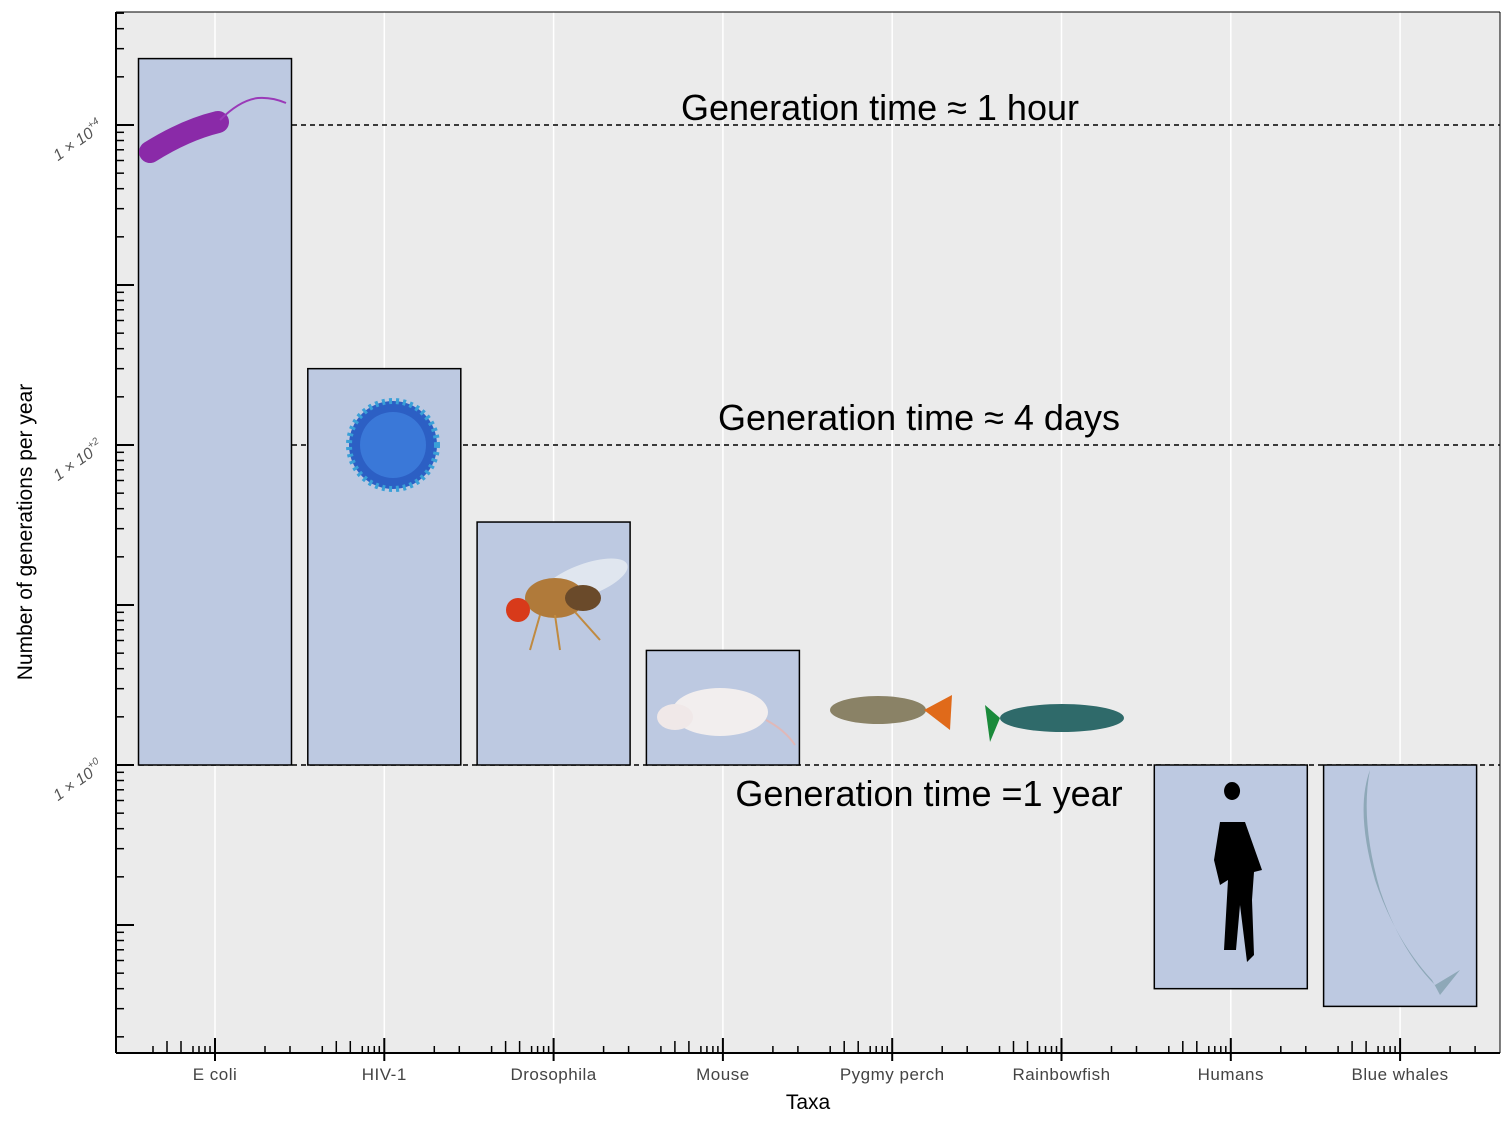 Image resolution: width=1511 pixels, height=1122 pixels. I want to click on human-silhouette-icon, so click(1238, 872).